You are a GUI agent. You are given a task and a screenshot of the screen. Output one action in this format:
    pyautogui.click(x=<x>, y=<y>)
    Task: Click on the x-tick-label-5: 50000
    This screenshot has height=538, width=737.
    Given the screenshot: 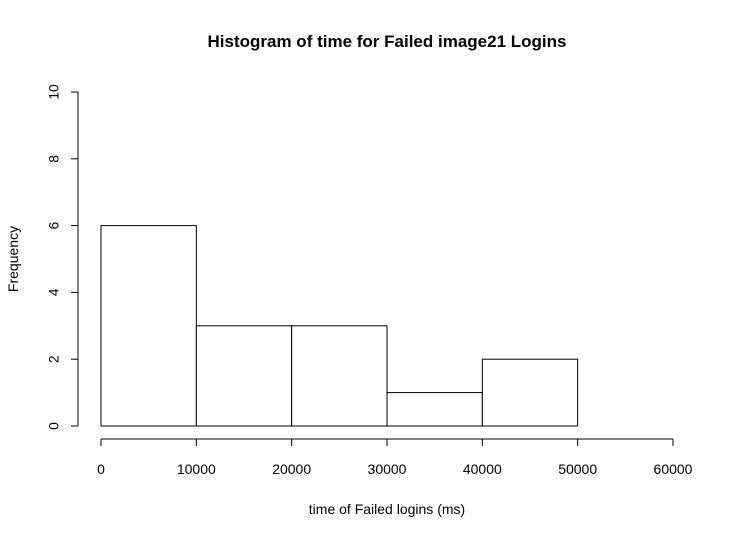 What is the action you would take?
    pyautogui.click(x=577, y=469)
    